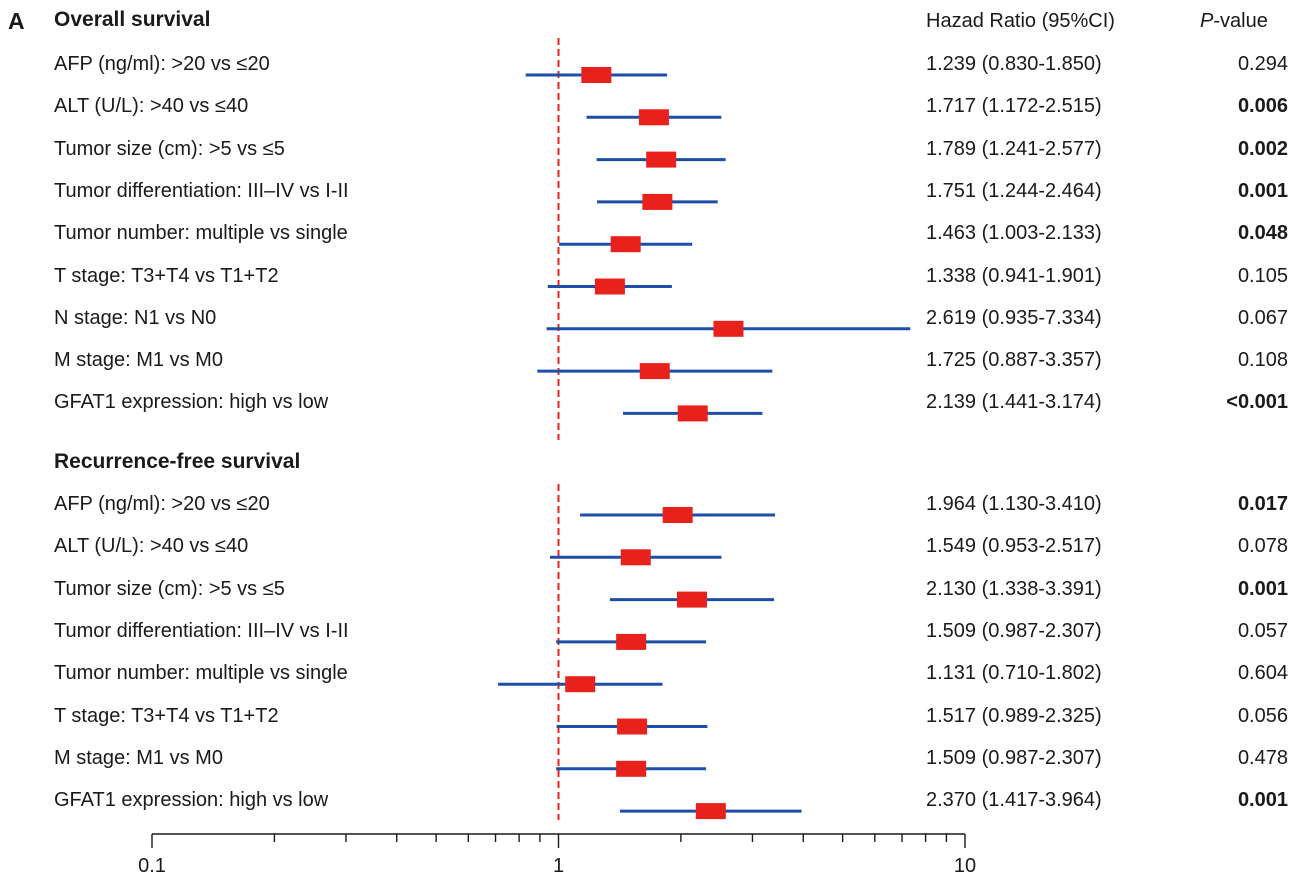  Describe the element at coordinates (1014, 588) in the screenshot. I see `hazard-ratio-text: 2.130 (1.338-3.391)` at that location.